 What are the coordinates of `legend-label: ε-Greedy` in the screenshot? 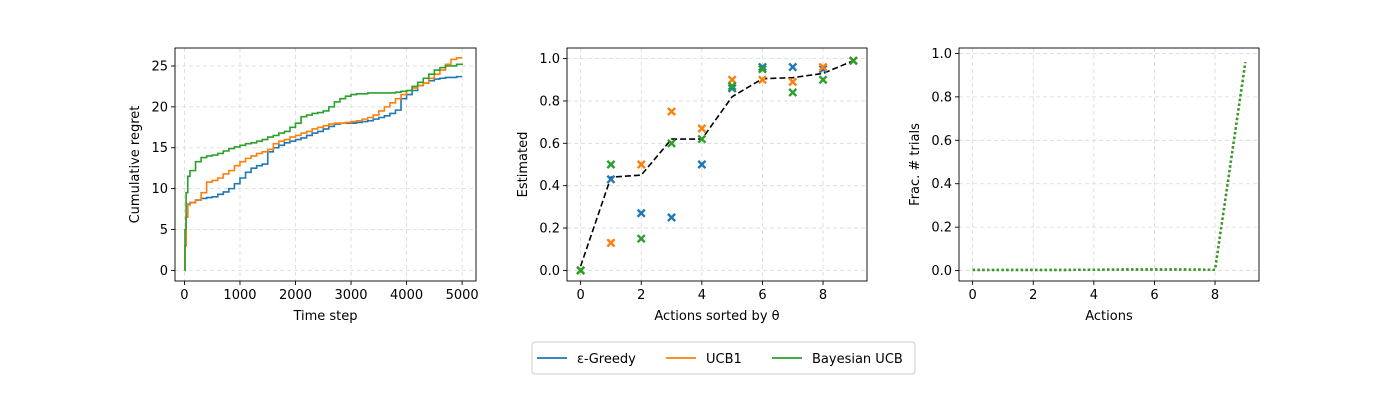 It's located at (606, 359).